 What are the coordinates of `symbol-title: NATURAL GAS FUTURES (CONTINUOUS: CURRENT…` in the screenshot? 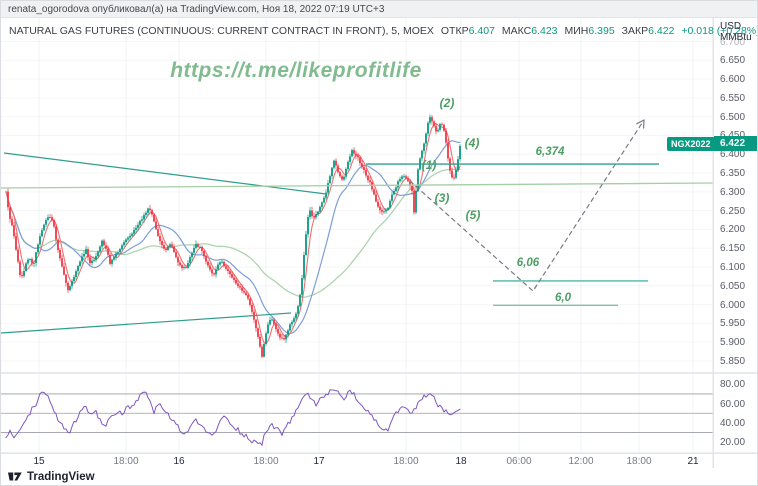 It's located at (221, 31).